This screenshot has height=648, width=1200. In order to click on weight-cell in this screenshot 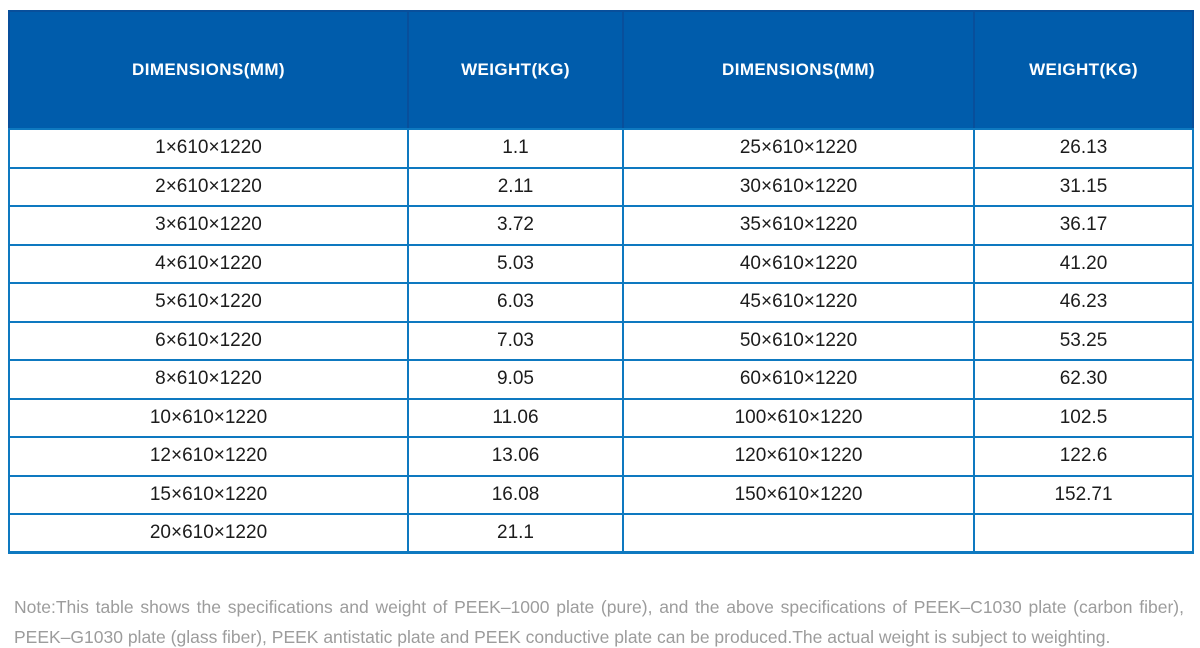, I will do `click(1083, 533)`.